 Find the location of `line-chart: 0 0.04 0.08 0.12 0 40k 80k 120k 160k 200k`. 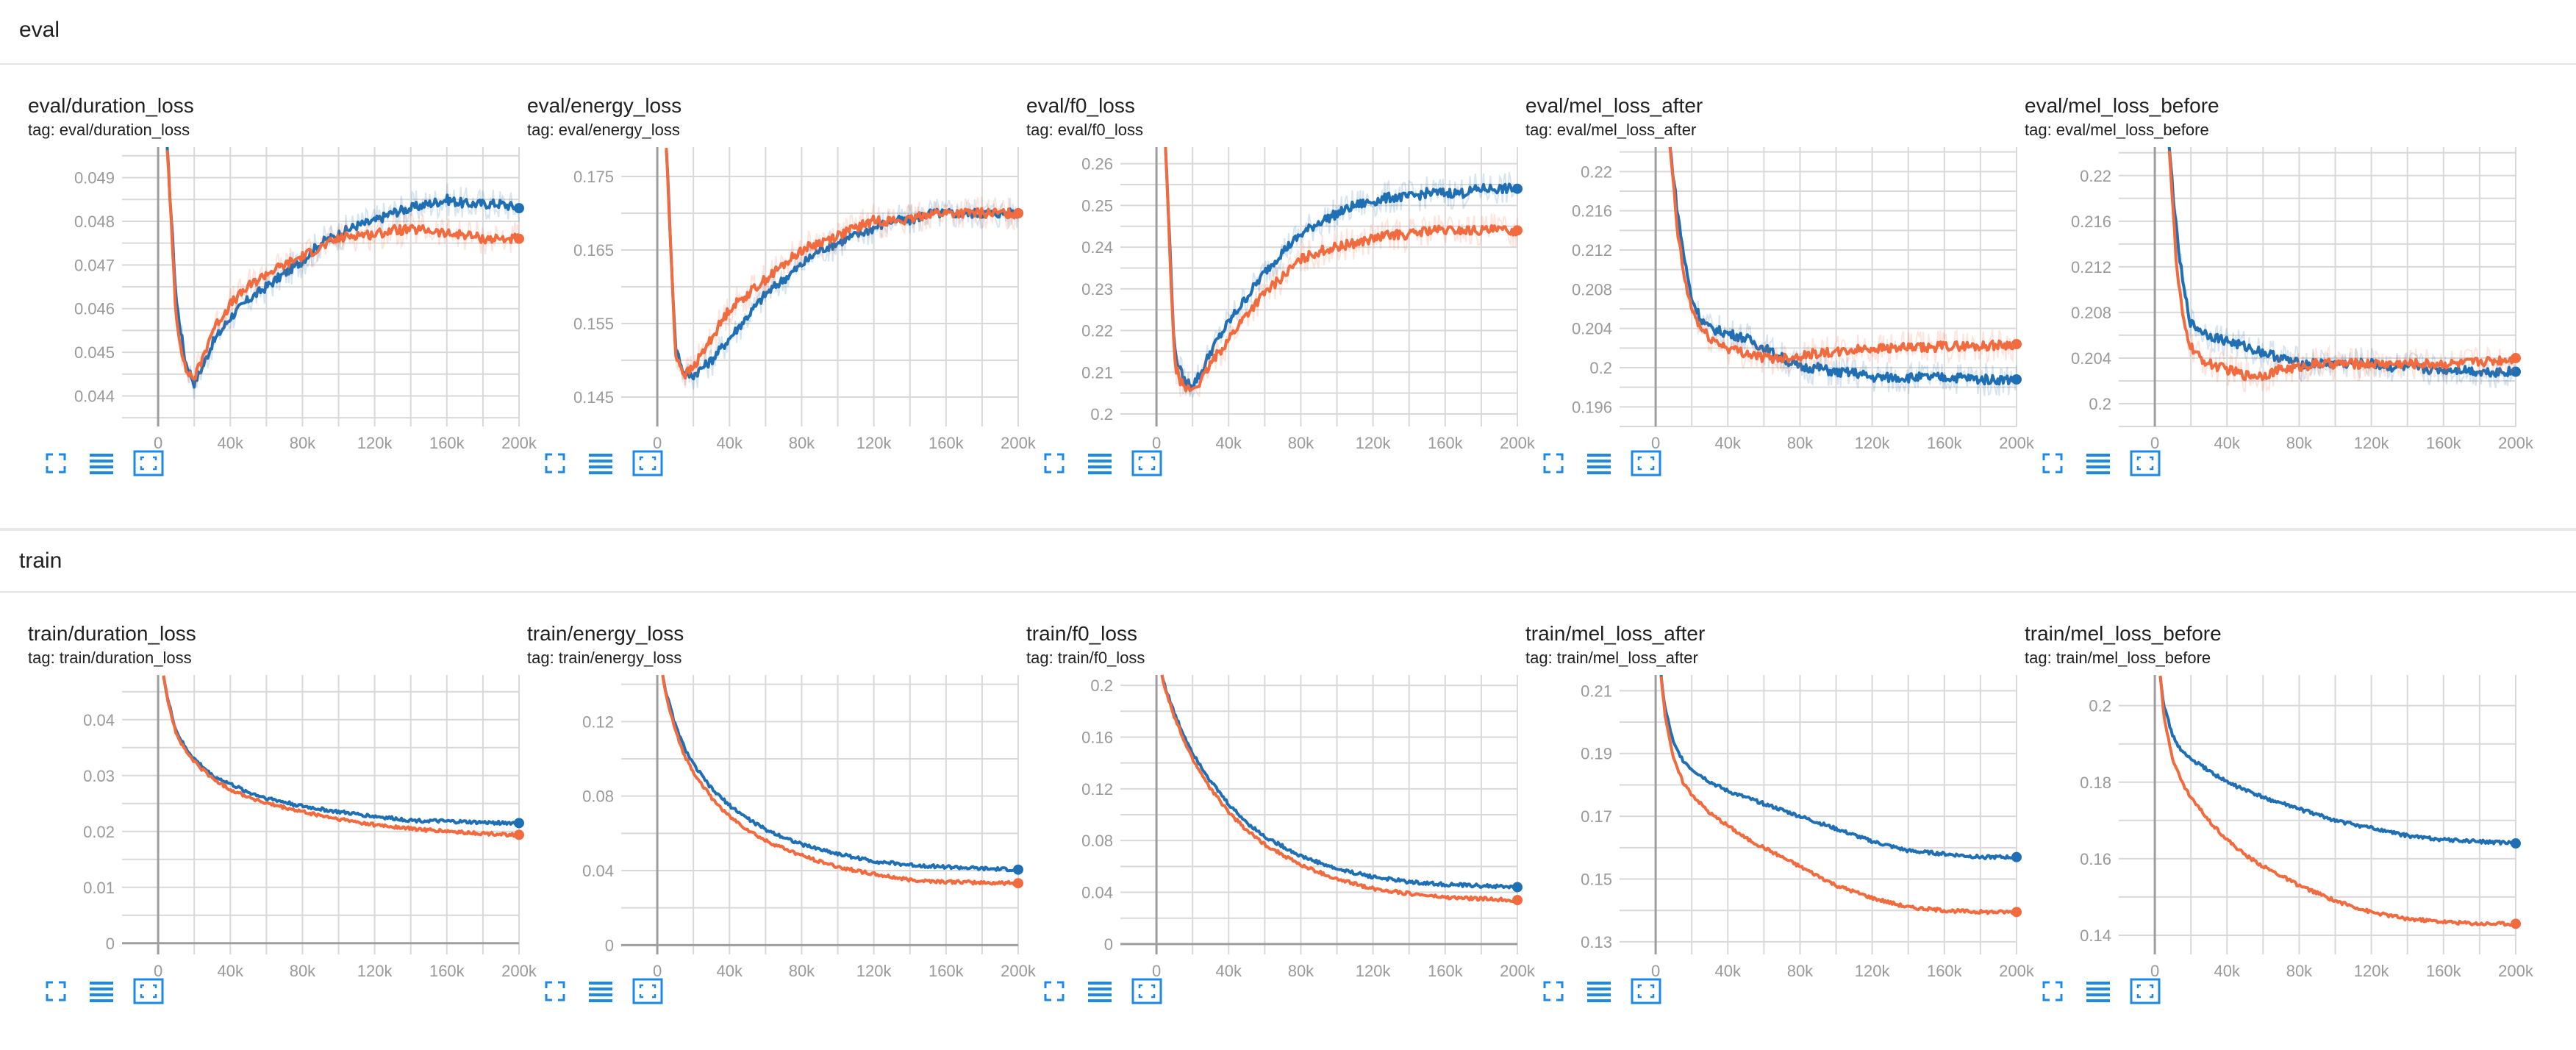

line-chart: 0 0.04 0.08 0.12 0 40k 80k 120k 160k 200k is located at coordinates (778, 827).